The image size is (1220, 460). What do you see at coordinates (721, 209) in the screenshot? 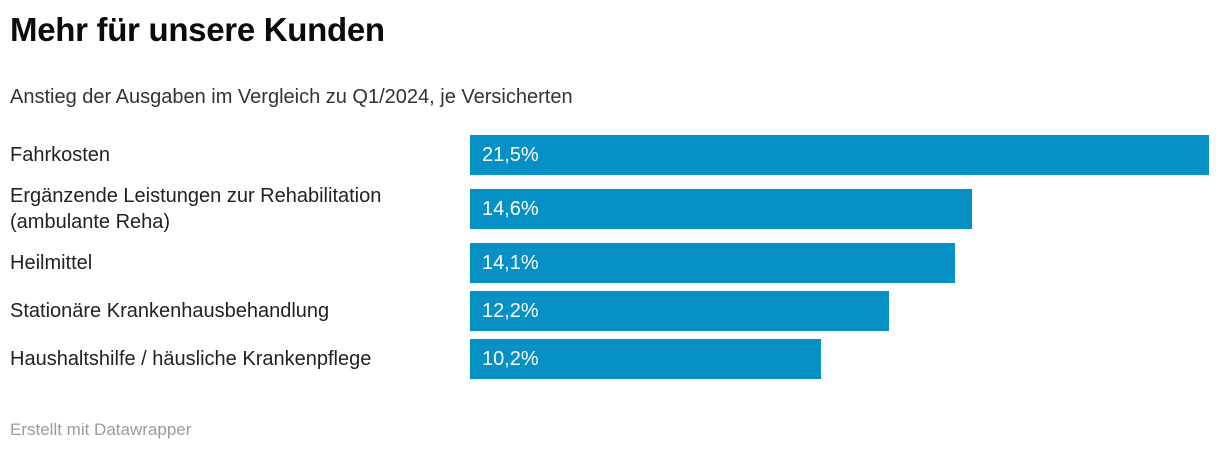
I see `bar: 14,6%` at bounding box center [721, 209].